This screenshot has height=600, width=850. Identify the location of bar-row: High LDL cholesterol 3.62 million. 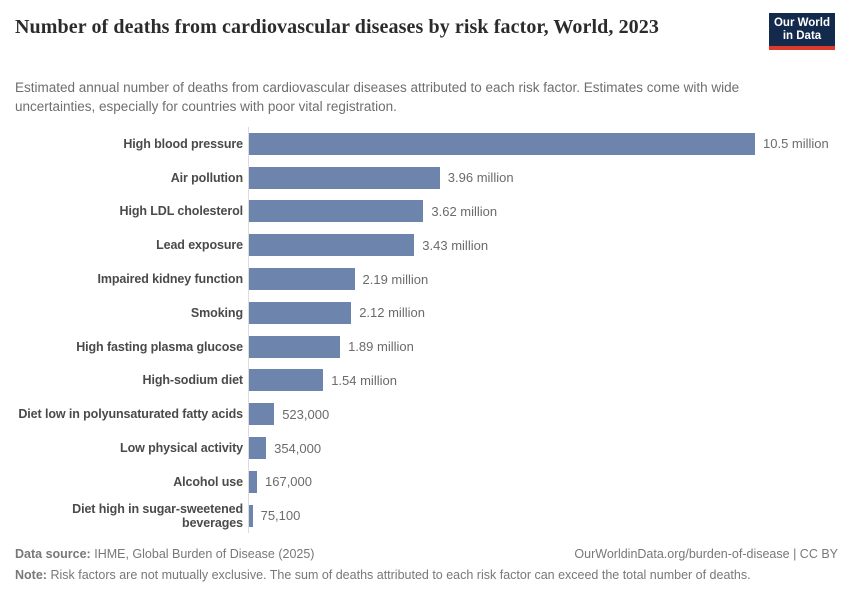
(426, 211).